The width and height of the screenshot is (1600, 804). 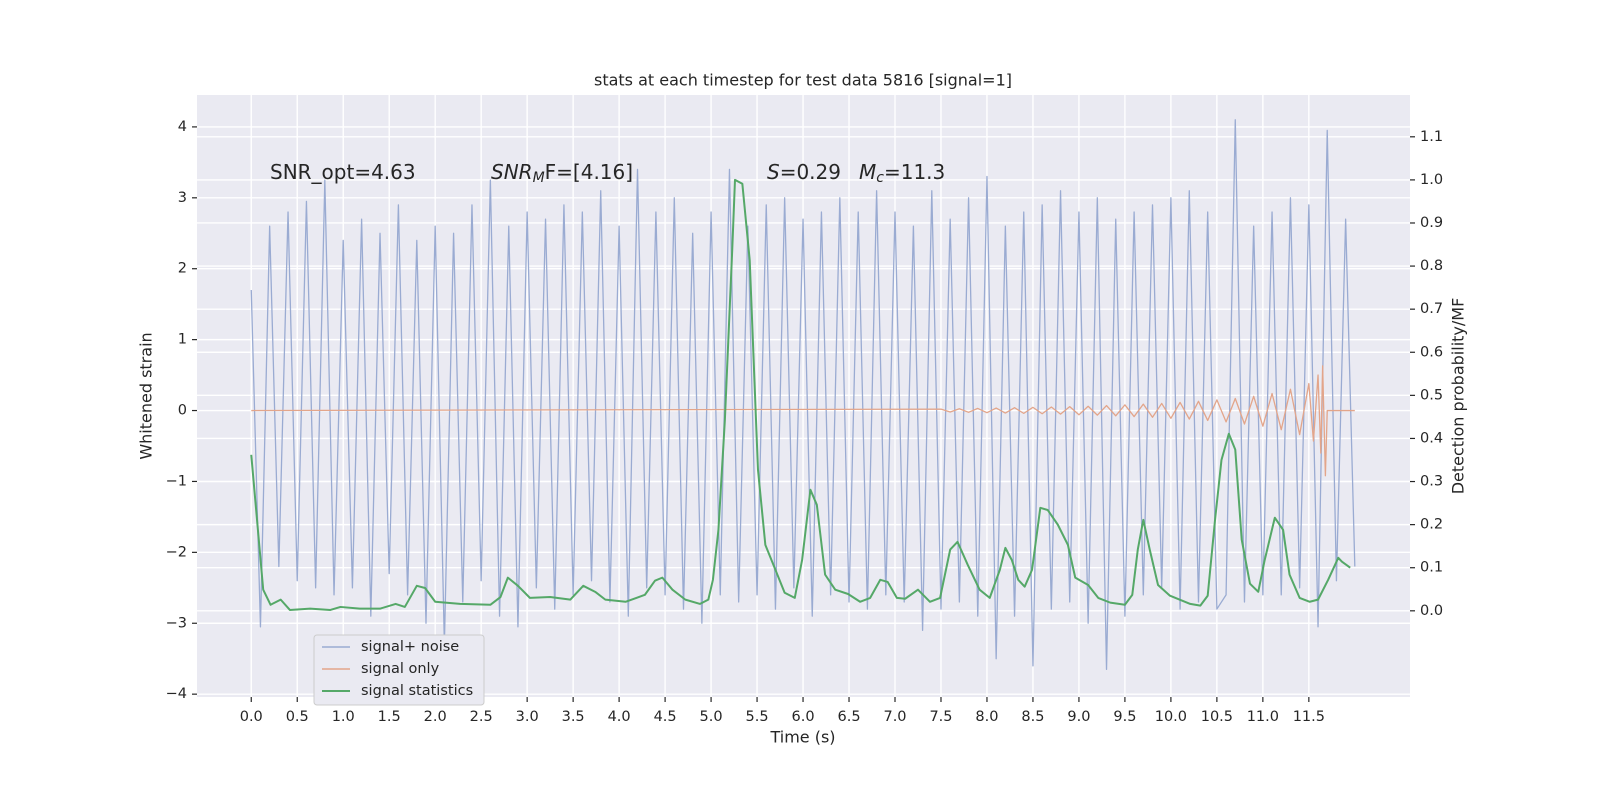 I want to click on x-tick-label: 5.5, so click(x=757, y=717).